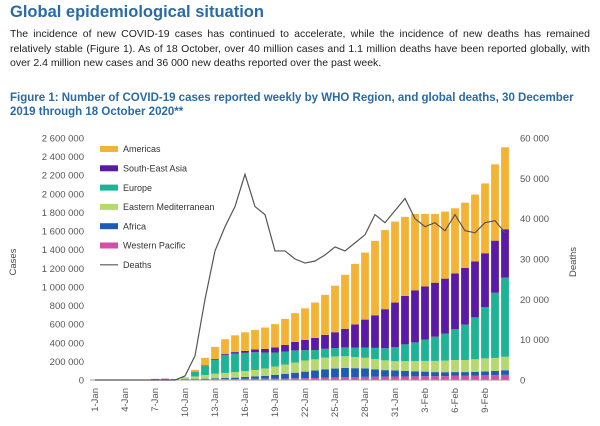 This screenshot has width=600, height=426. What do you see at coordinates (534, 179) in the screenshot?
I see `y2-tick-label: 50 000` at bounding box center [534, 179].